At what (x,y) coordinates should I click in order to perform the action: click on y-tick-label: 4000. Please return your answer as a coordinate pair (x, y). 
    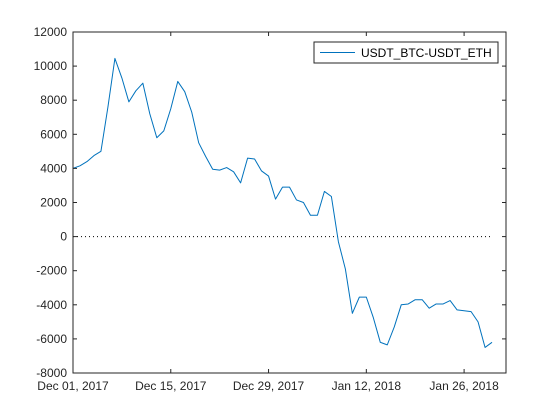
    Looking at the image, I should click on (53, 168).